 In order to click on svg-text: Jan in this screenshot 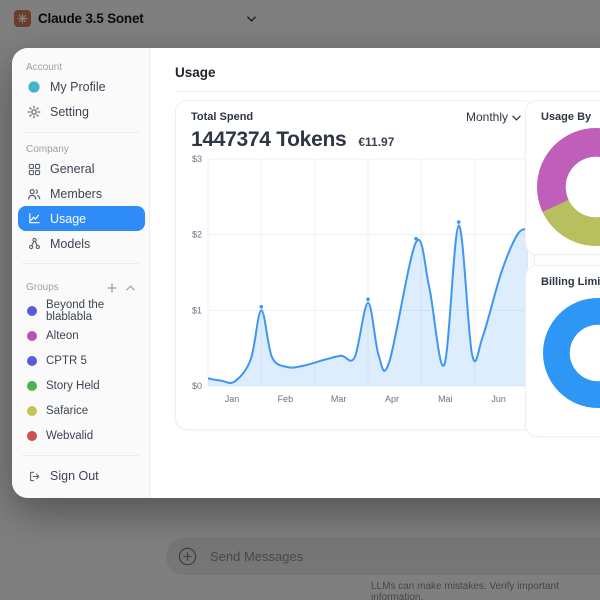, I will do `click(232, 399)`.